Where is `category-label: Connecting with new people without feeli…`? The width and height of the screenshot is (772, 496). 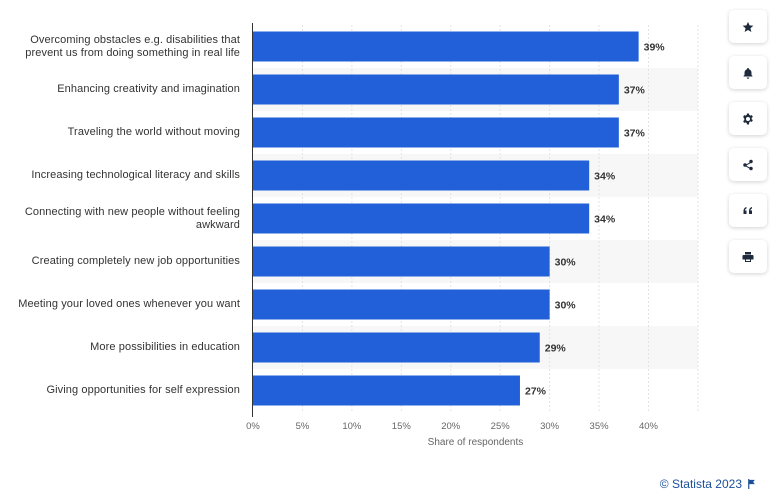
category-label: Connecting with new people without feeli… is located at coordinates (132, 218).